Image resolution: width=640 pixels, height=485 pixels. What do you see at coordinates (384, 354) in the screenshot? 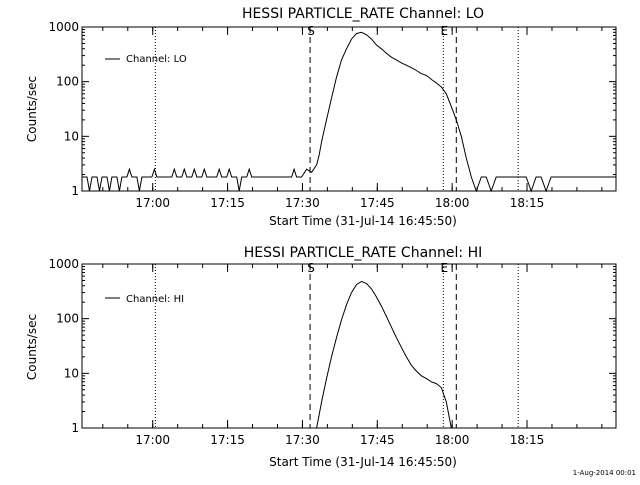
I see `series-line-hi` at bounding box center [384, 354].